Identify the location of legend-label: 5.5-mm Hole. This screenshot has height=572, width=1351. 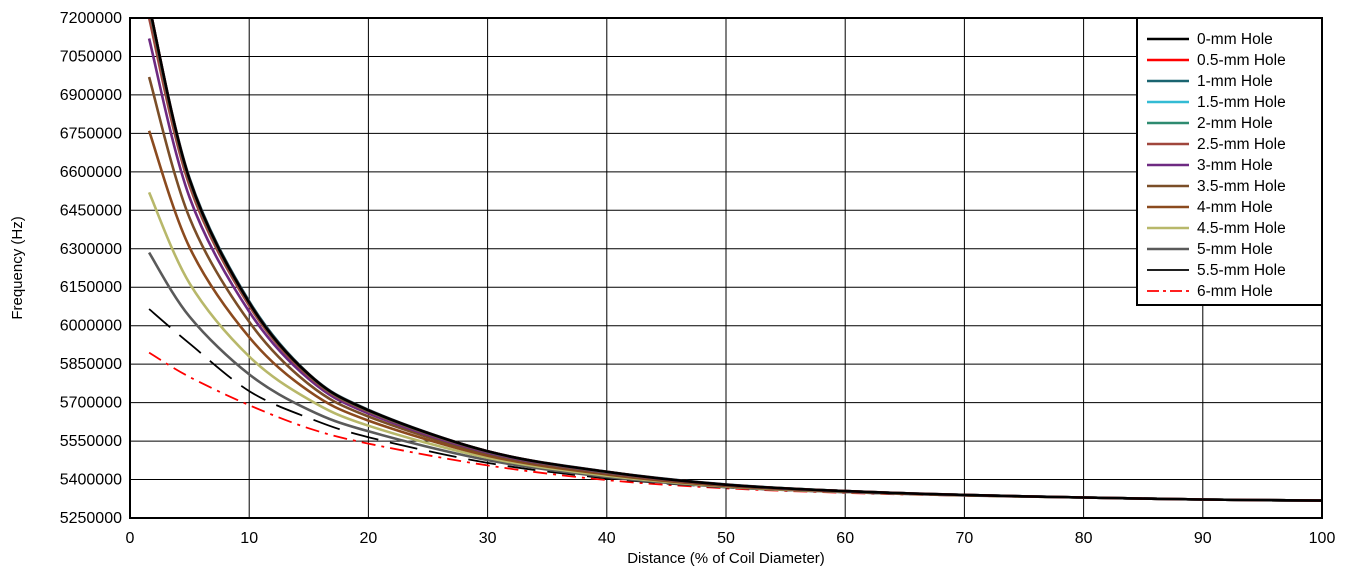
(1241, 270).